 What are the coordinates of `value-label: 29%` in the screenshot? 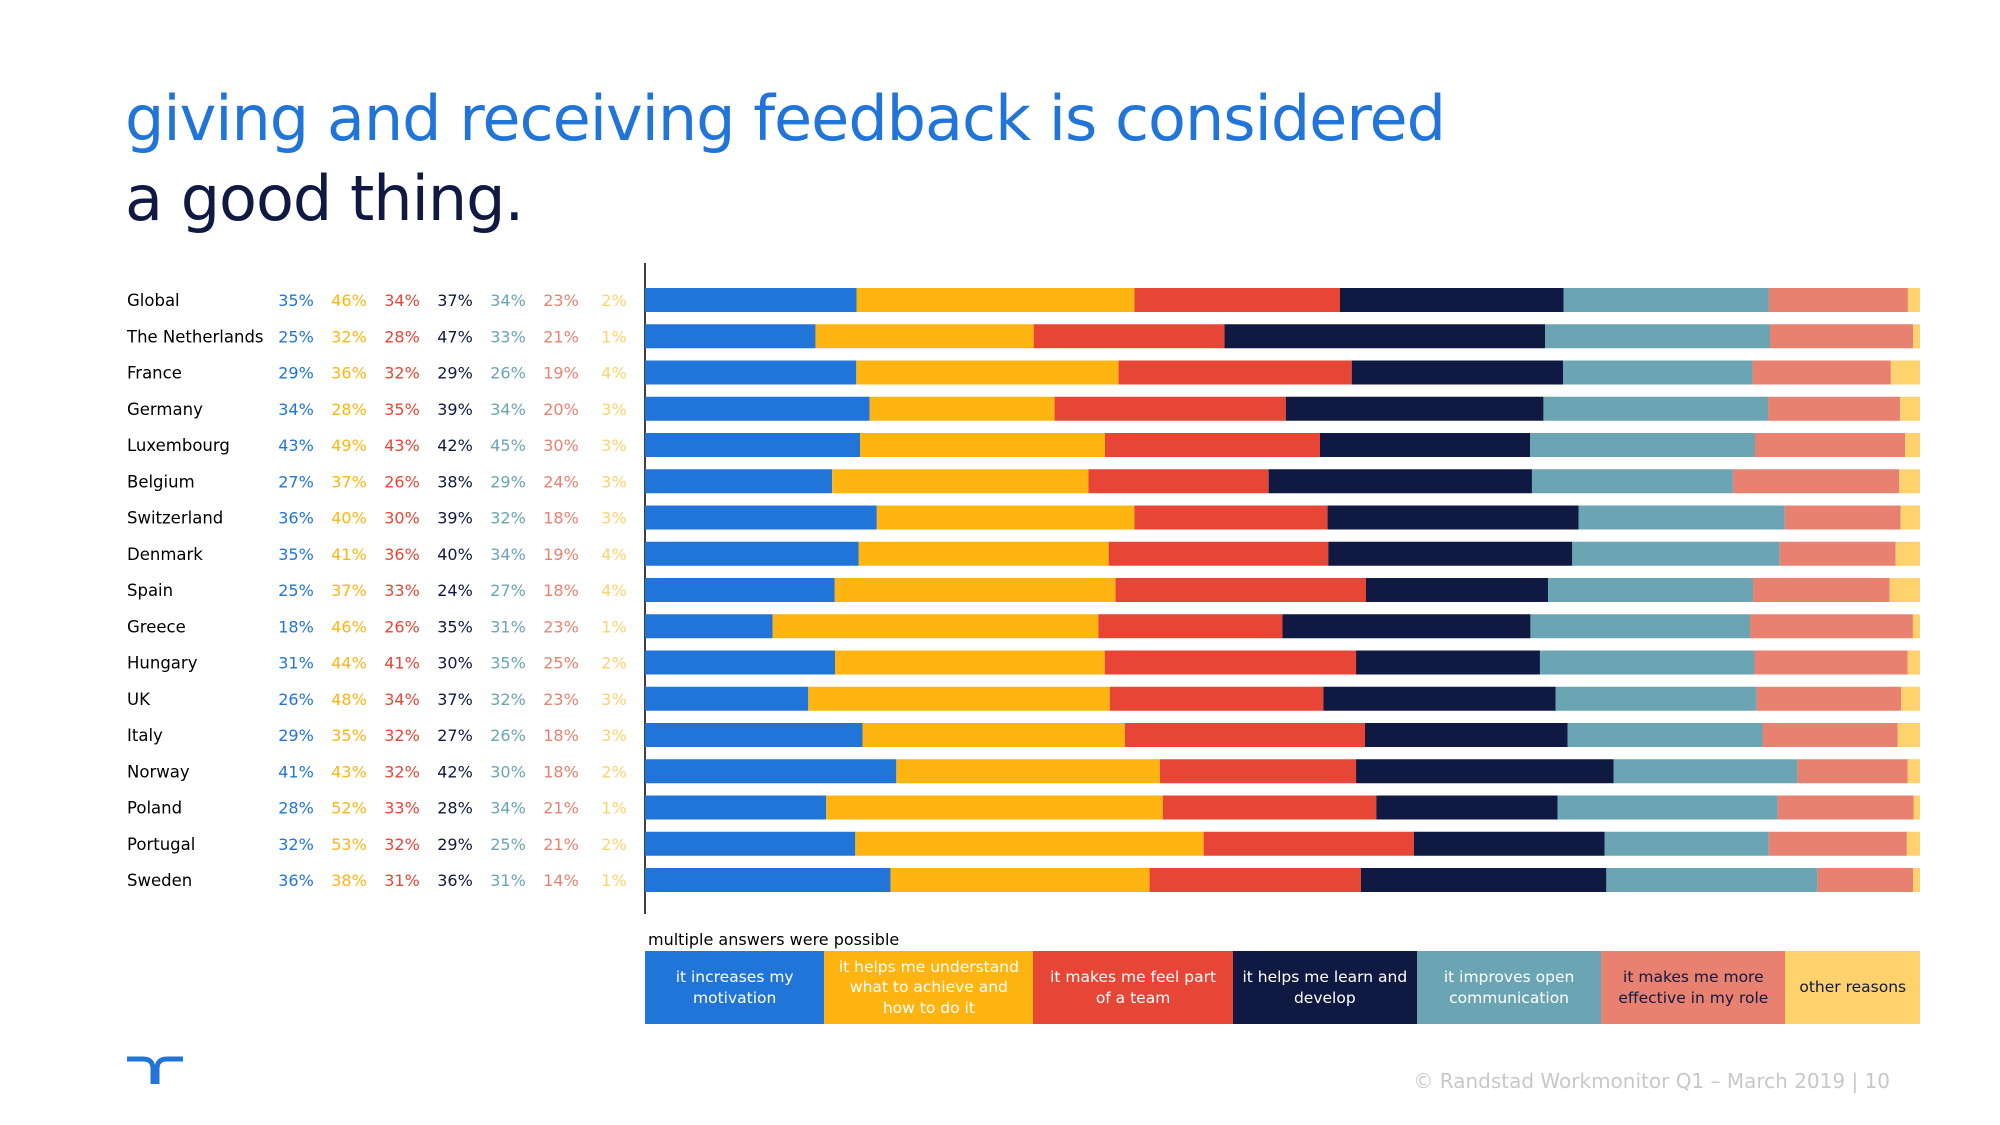 It's located at (455, 373).